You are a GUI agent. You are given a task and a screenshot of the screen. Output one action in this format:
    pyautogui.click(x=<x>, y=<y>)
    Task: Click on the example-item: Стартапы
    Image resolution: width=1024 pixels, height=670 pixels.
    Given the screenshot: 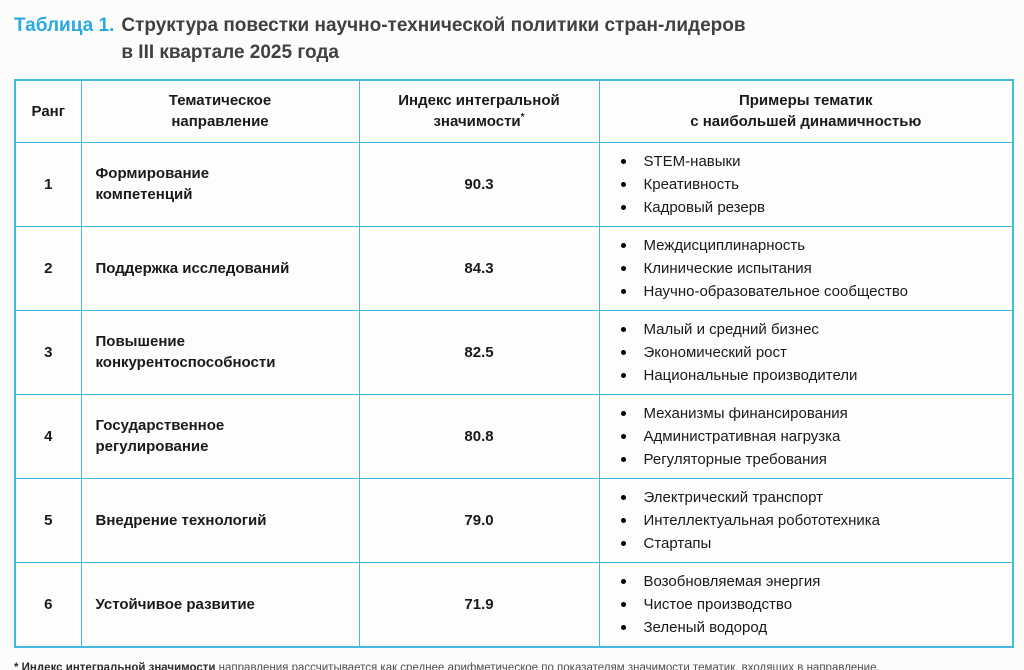 What is the action you would take?
    pyautogui.click(x=807, y=543)
    